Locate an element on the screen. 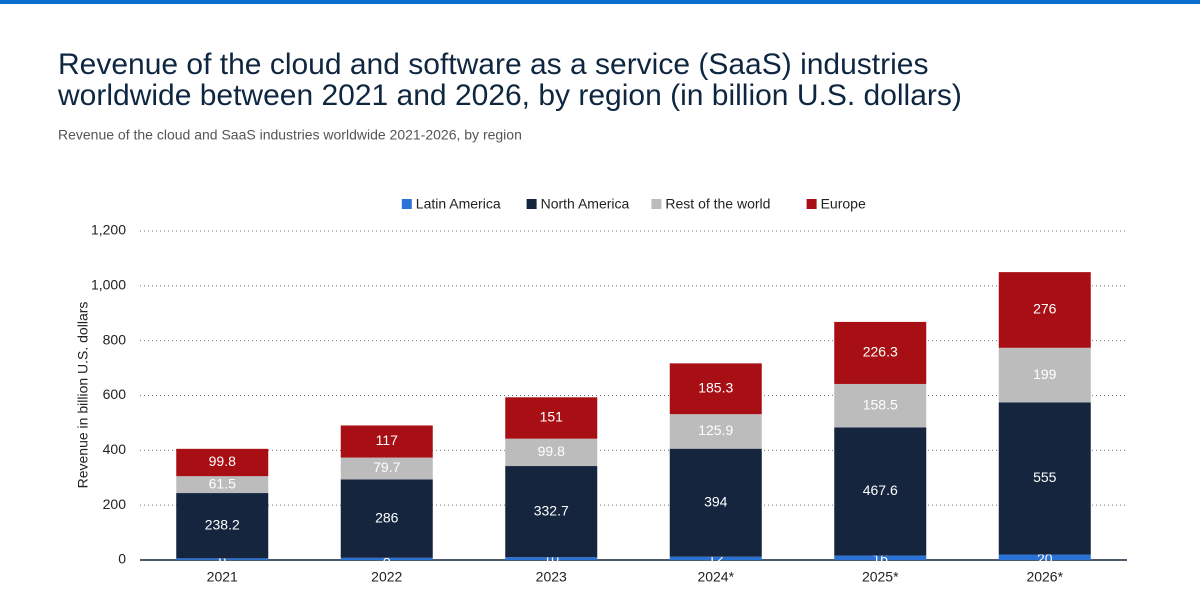 This screenshot has height=609, width=1200. y-tick-label: 400 is located at coordinates (115, 449).